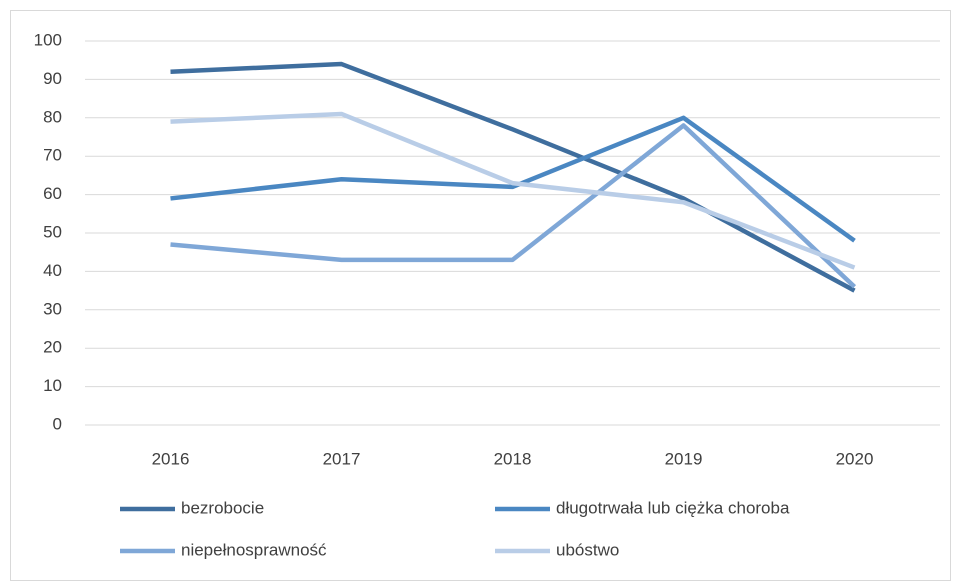 This screenshot has width=955, height=583. What do you see at coordinates (673, 507) in the screenshot?
I see `legend-label: długotrwała lub ciężka choroba` at bounding box center [673, 507].